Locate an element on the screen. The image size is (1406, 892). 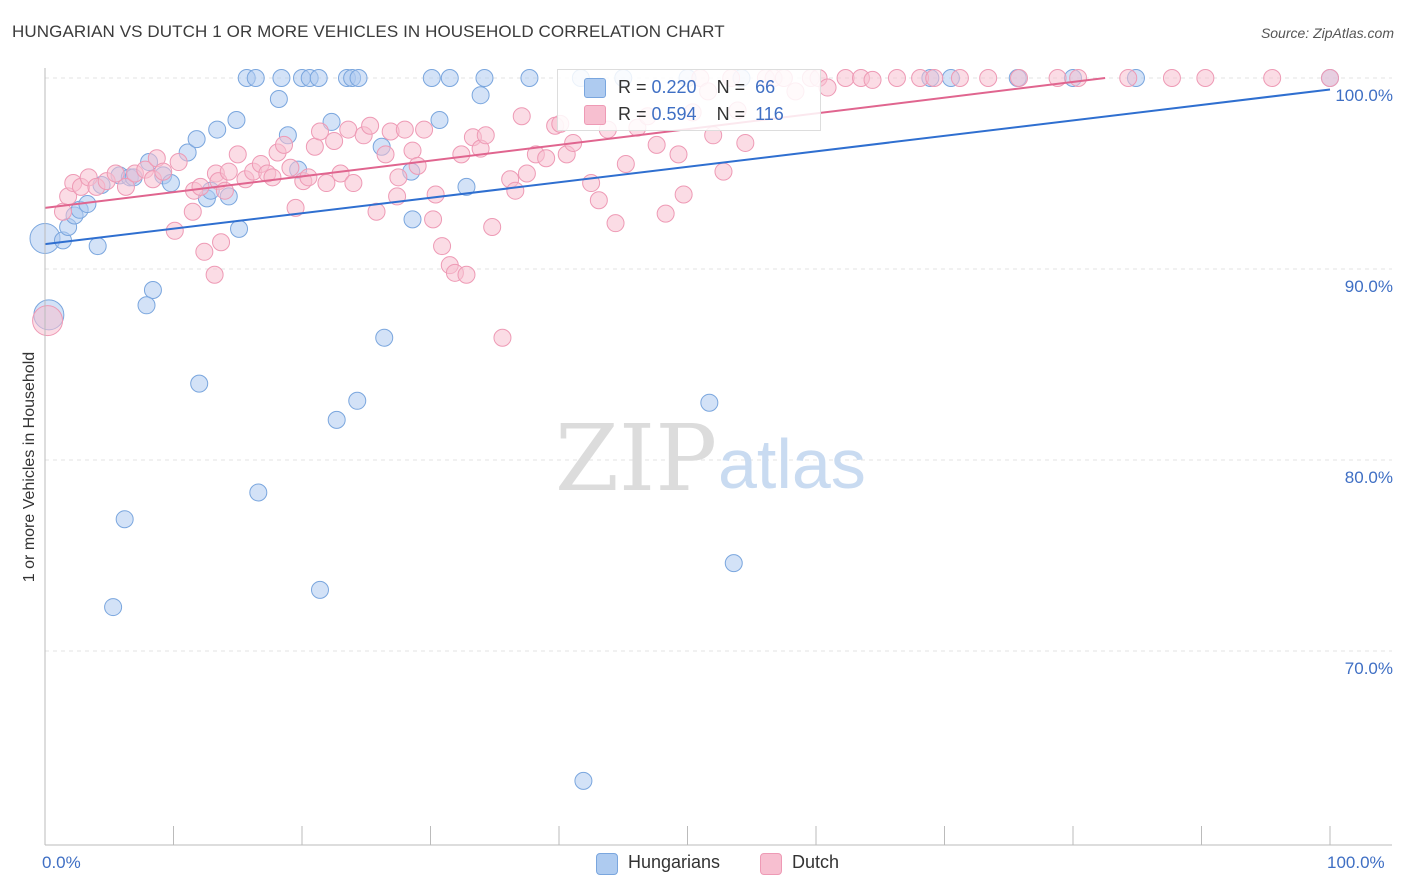
watermark-atlas: atlas is located at coordinates (792, 464).